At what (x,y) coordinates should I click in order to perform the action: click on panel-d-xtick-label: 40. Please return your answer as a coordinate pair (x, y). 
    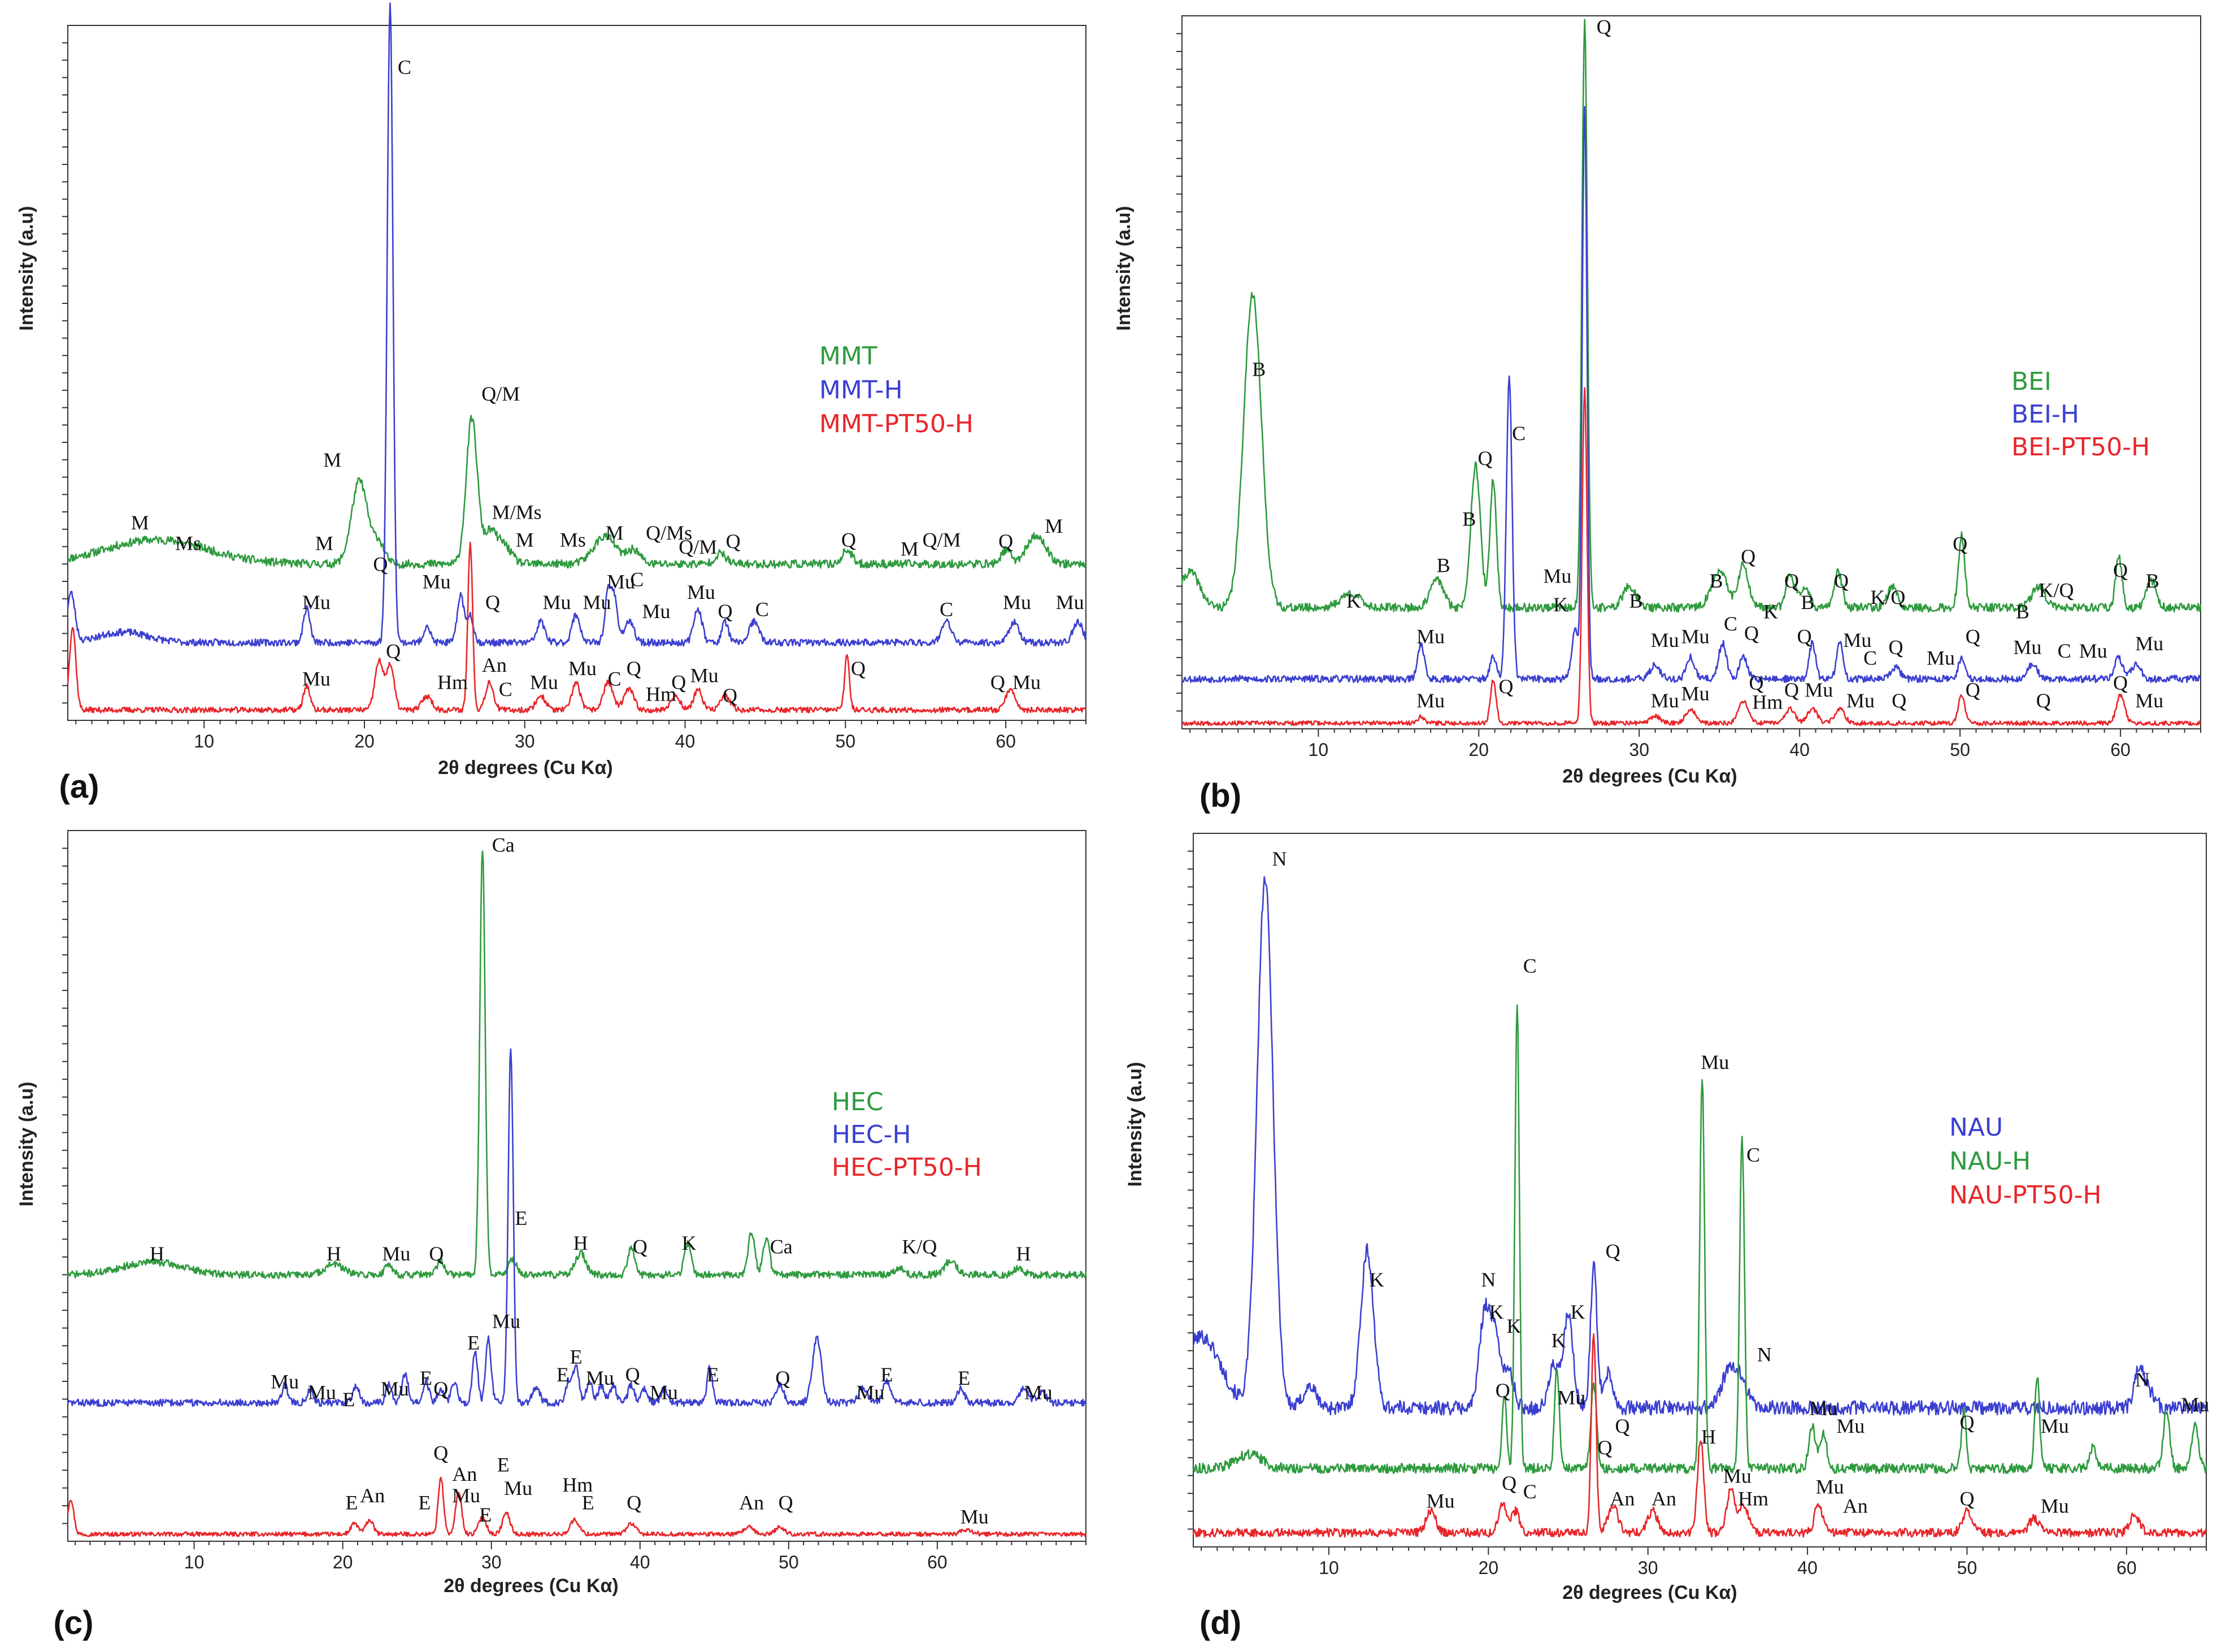
    Looking at the image, I should click on (1808, 1568).